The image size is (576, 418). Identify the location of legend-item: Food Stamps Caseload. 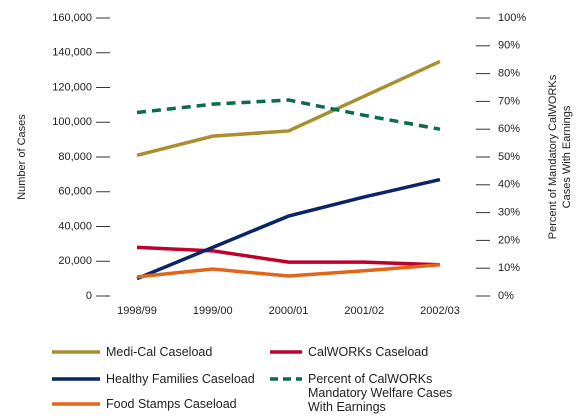
(164, 404).